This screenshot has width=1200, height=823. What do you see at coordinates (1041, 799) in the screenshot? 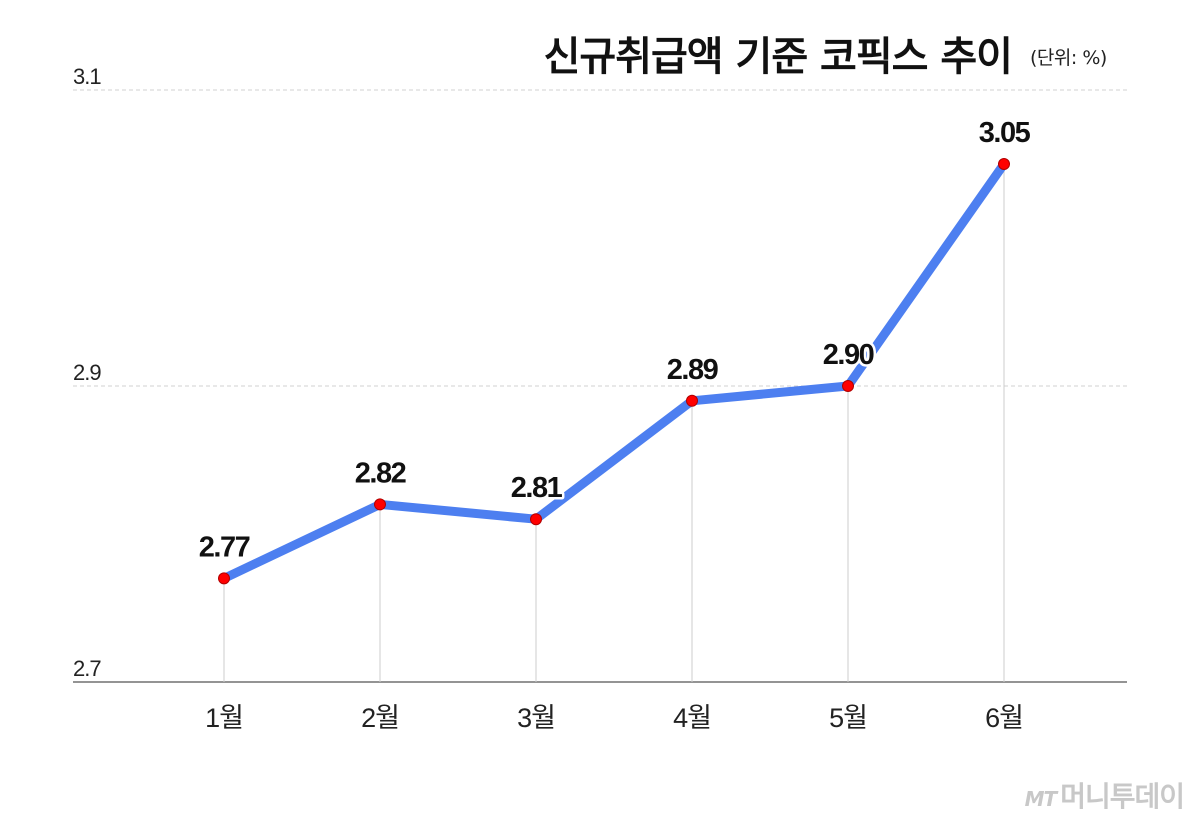
I see `watermark-logo: MT` at bounding box center [1041, 799].